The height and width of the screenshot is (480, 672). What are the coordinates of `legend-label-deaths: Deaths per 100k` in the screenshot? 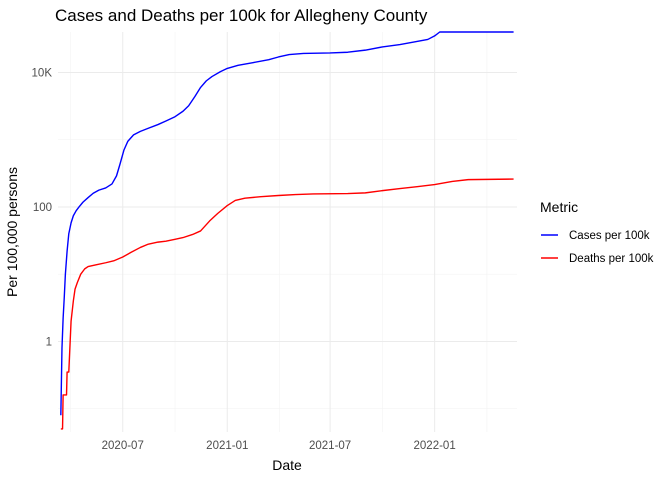 It's located at (611, 259).